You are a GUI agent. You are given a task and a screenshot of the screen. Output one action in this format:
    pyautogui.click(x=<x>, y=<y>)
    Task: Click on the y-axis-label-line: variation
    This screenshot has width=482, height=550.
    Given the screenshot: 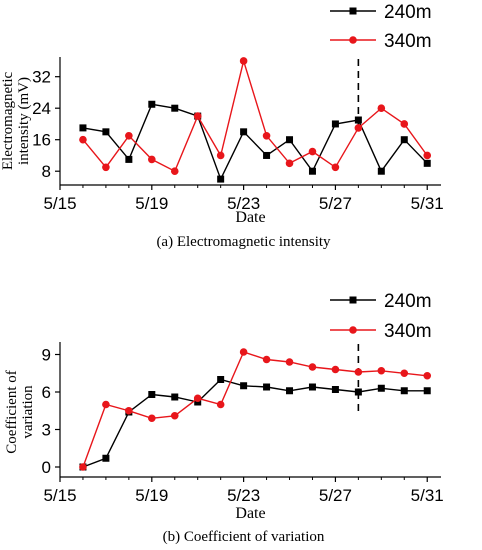 What is the action you would take?
    pyautogui.click(x=28, y=412)
    